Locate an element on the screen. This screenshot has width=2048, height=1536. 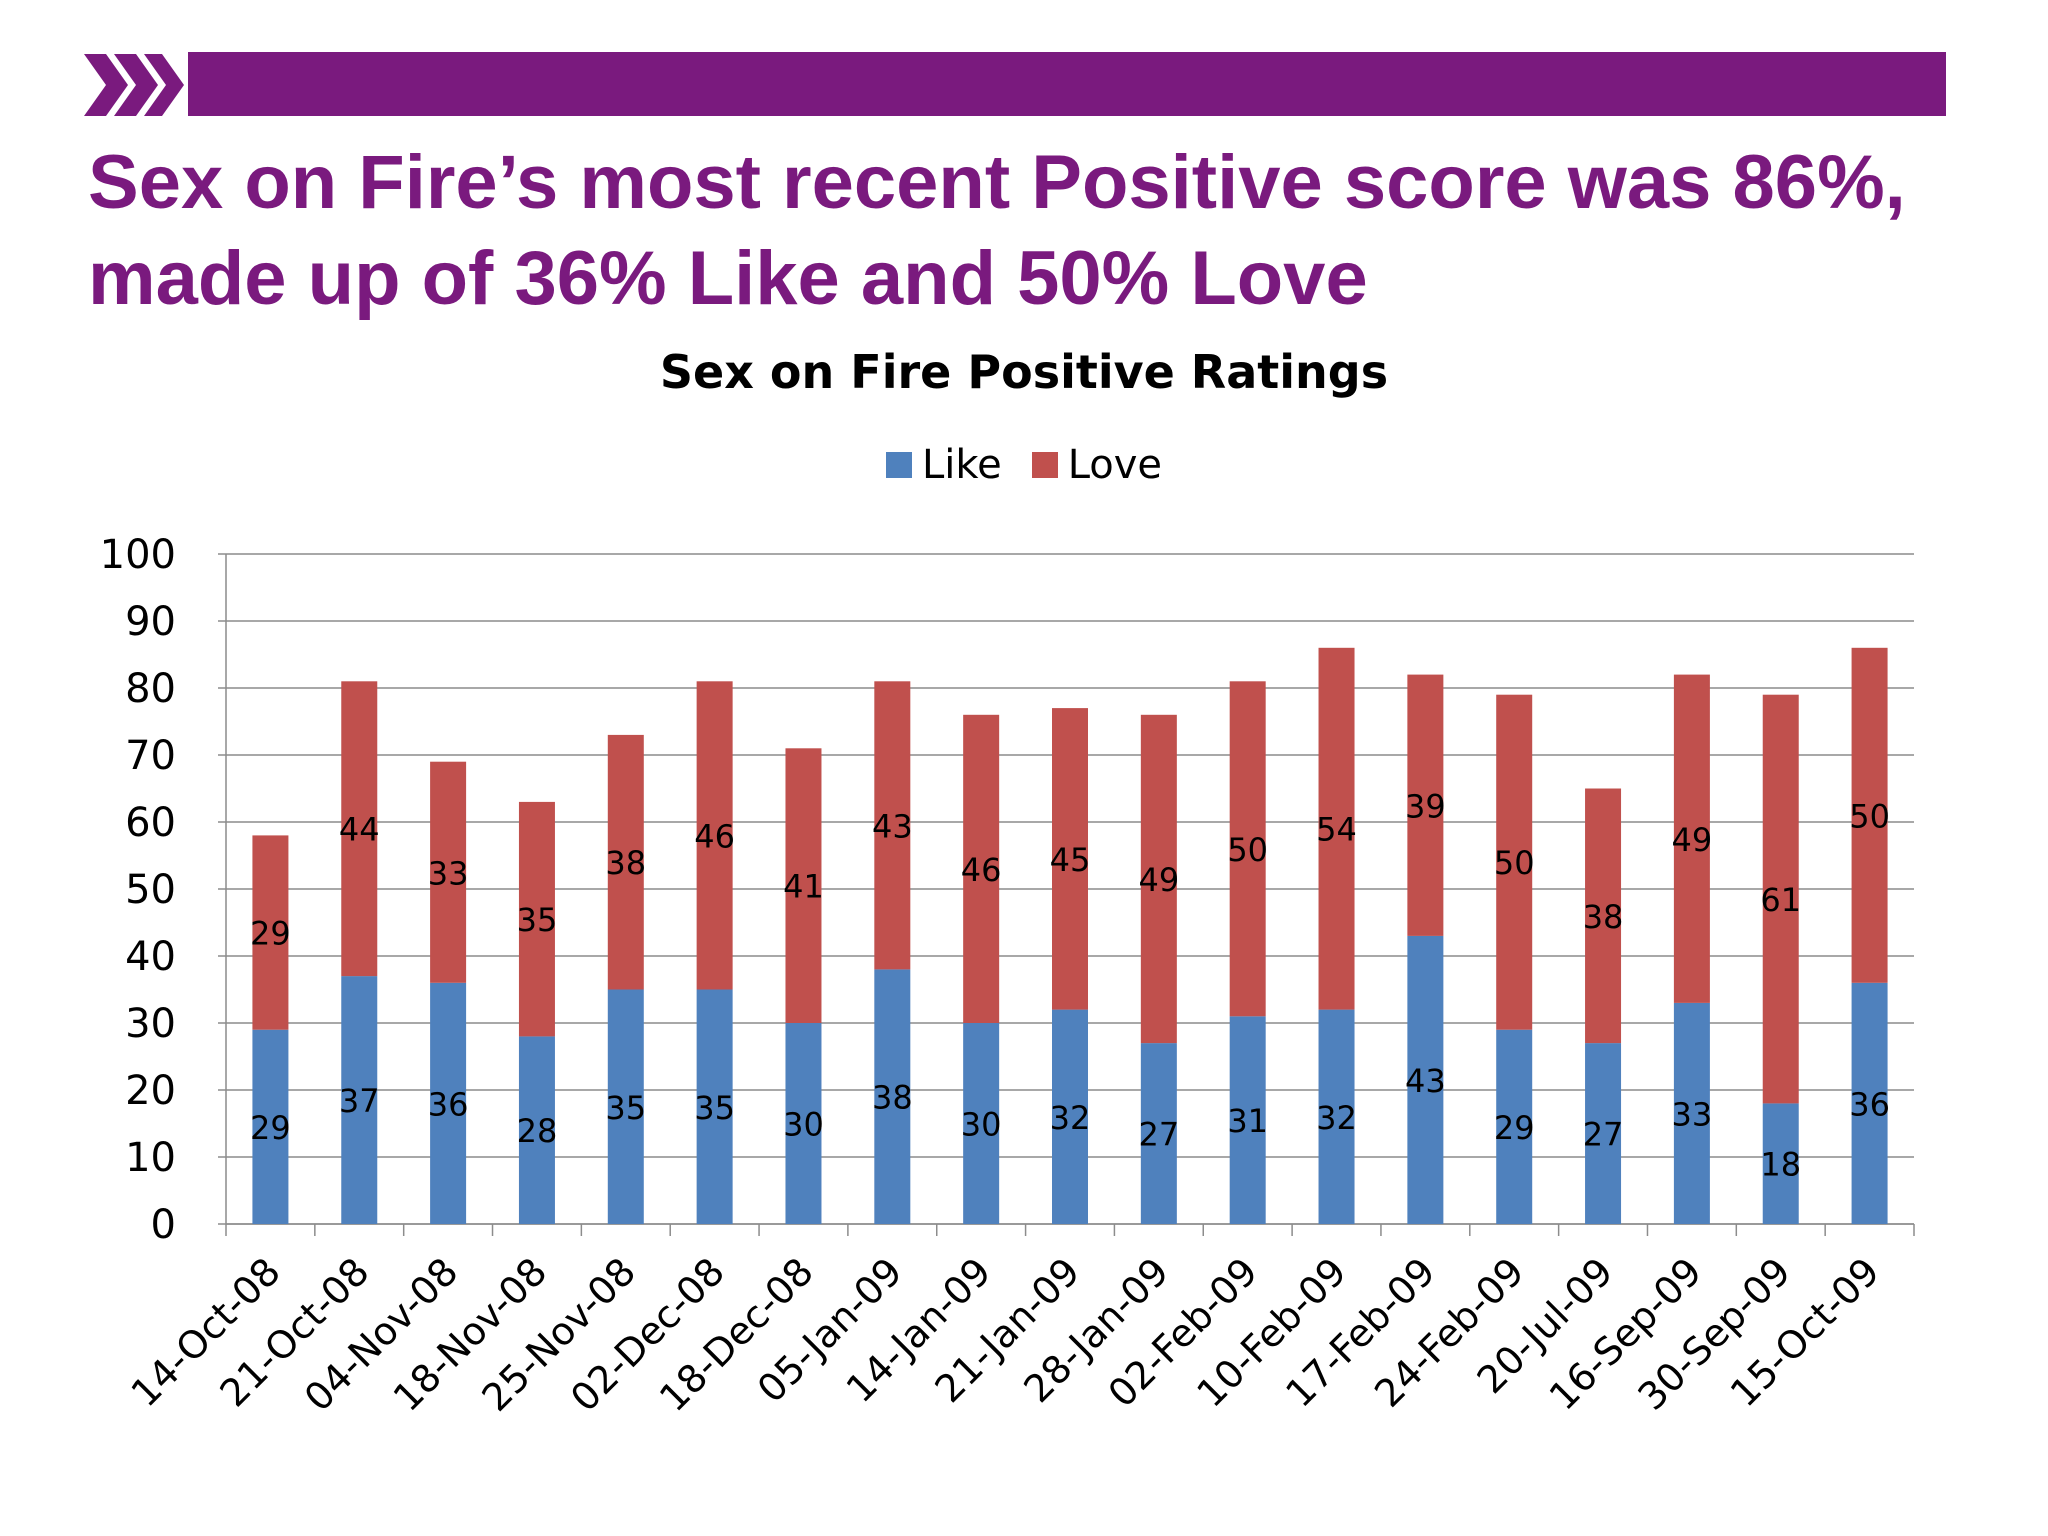
y-tick-label: 80 is located at coordinates (150, 689).